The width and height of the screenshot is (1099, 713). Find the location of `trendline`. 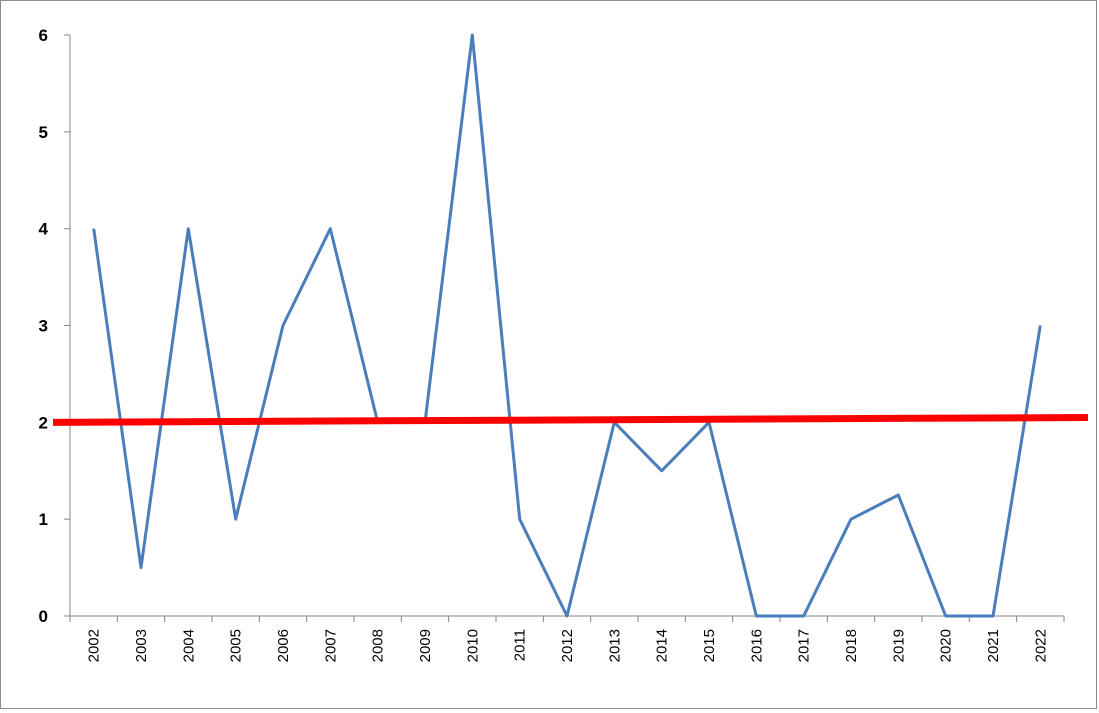

trendline is located at coordinates (570, 419).